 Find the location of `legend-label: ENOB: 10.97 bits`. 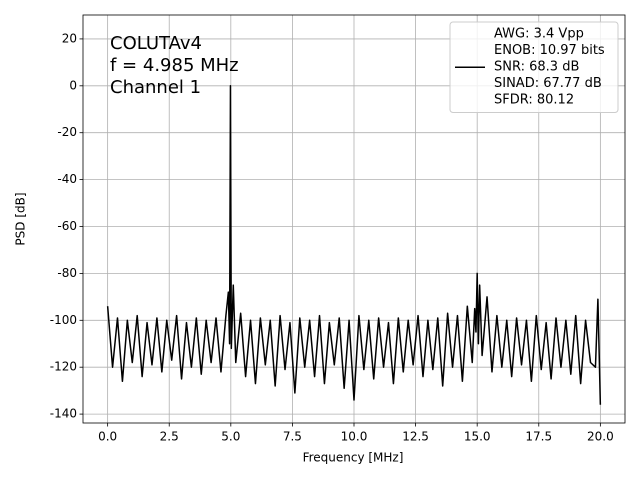

legend-label: ENOB: 10.97 bits is located at coordinates (549, 50).